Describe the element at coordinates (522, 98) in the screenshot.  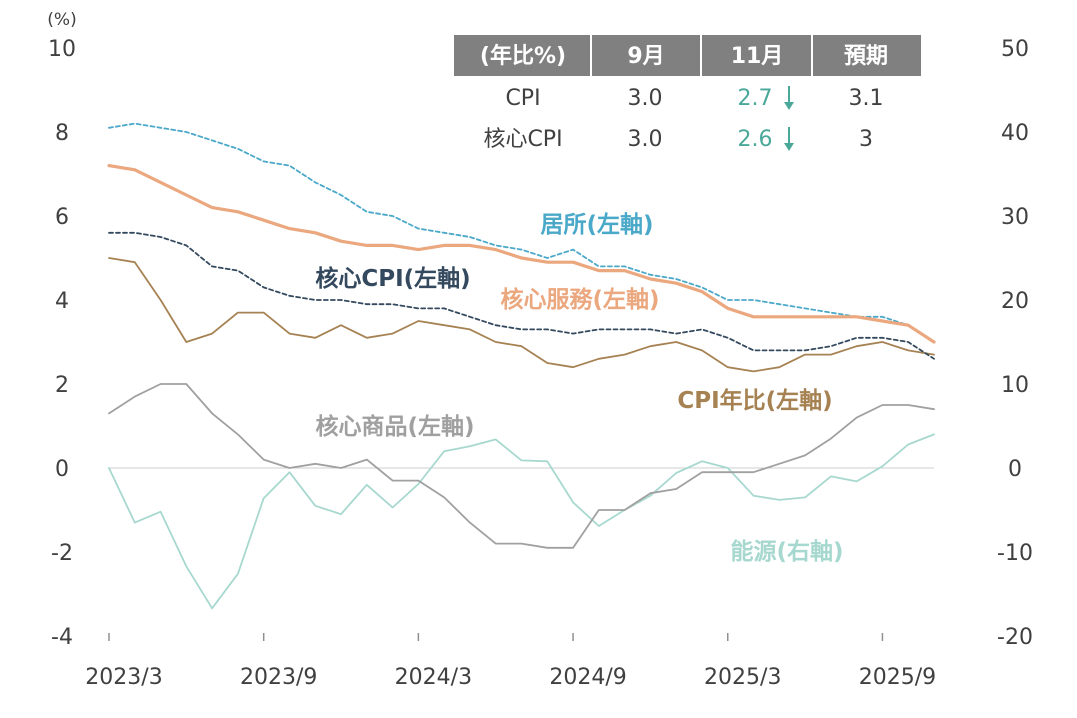
I see `row-cpi-label: CPI` at that location.